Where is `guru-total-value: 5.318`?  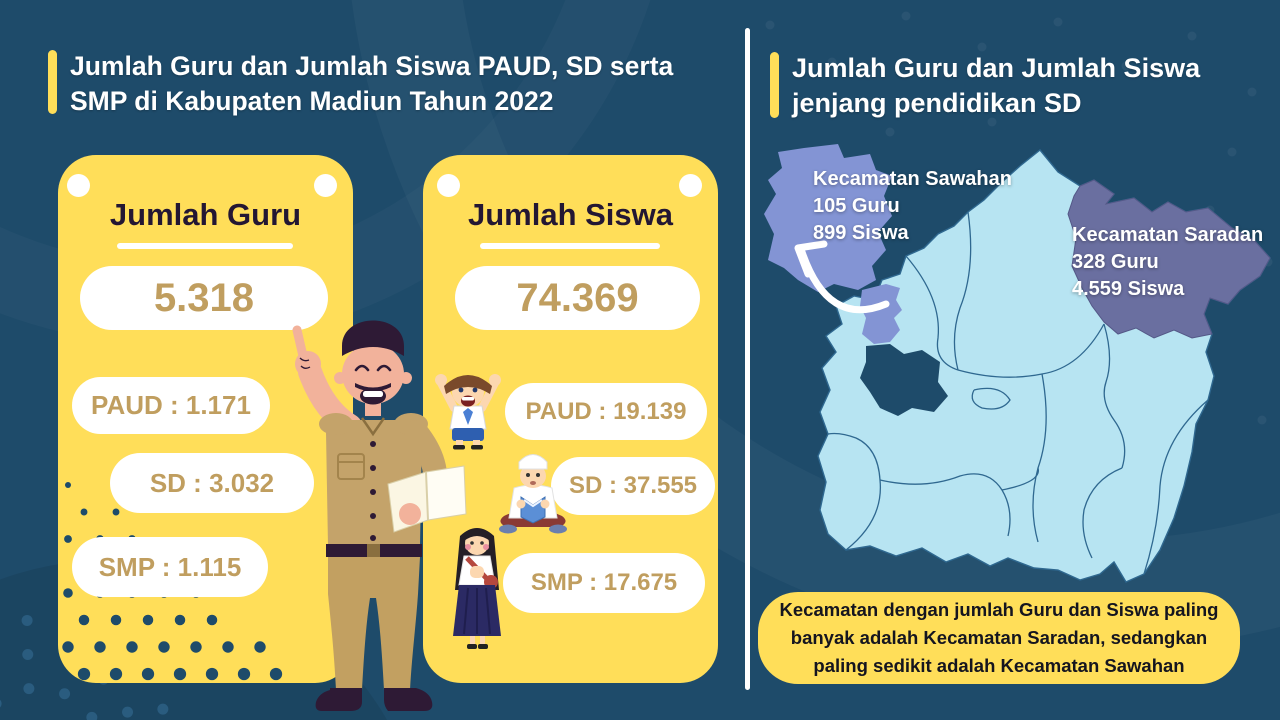
guru-total-value: 5.318 is located at coordinates (204, 297).